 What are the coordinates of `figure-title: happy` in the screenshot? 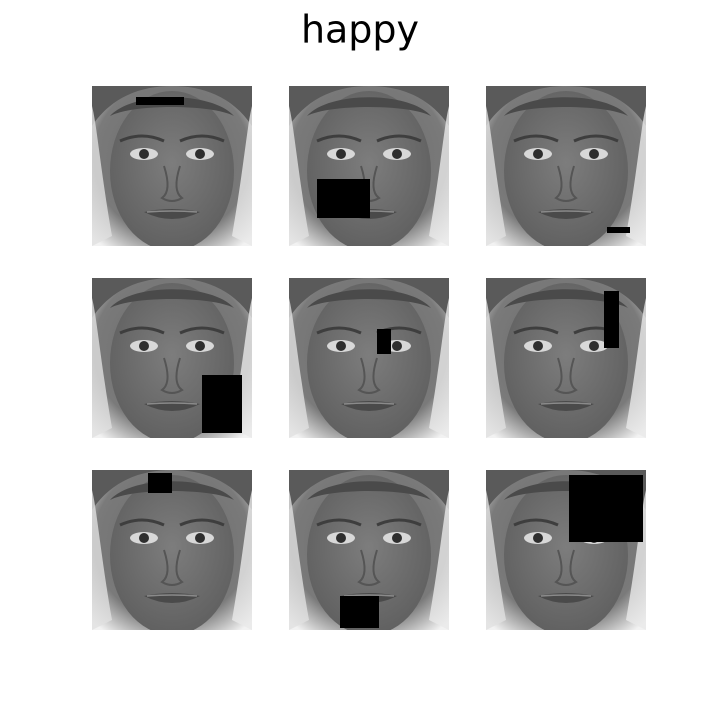 It's located at (360, 30).